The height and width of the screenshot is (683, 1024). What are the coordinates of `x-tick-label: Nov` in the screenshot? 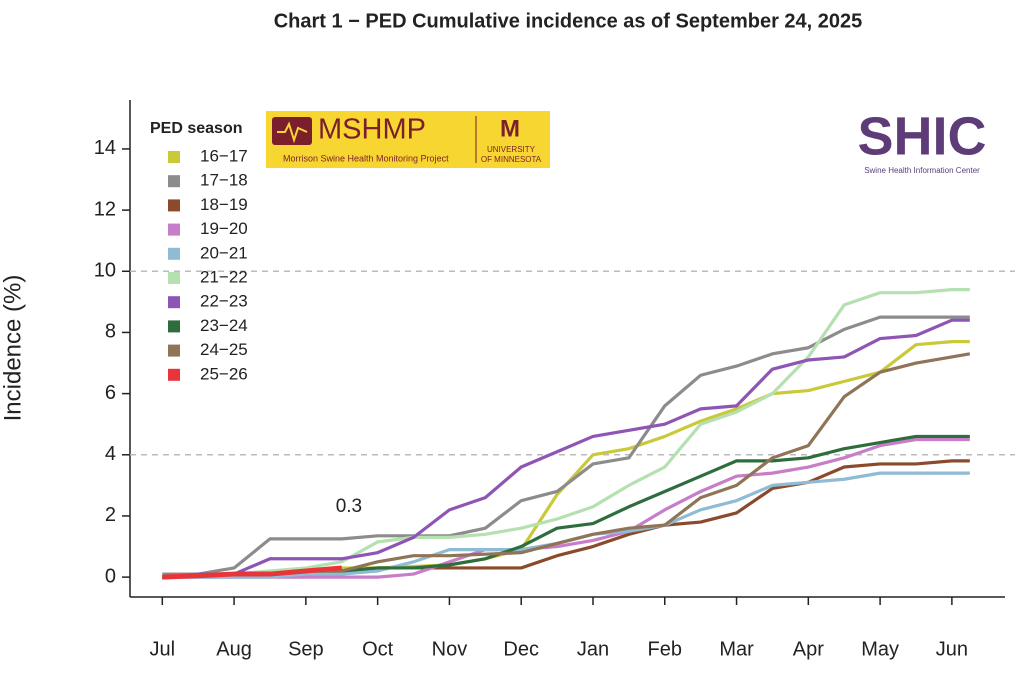 It's located at (450, 649).